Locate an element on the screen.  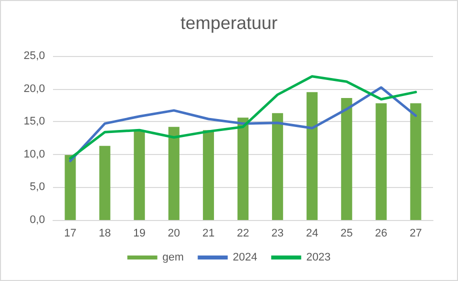
x-tick-label: 26 is located at coordinates (381, 234).